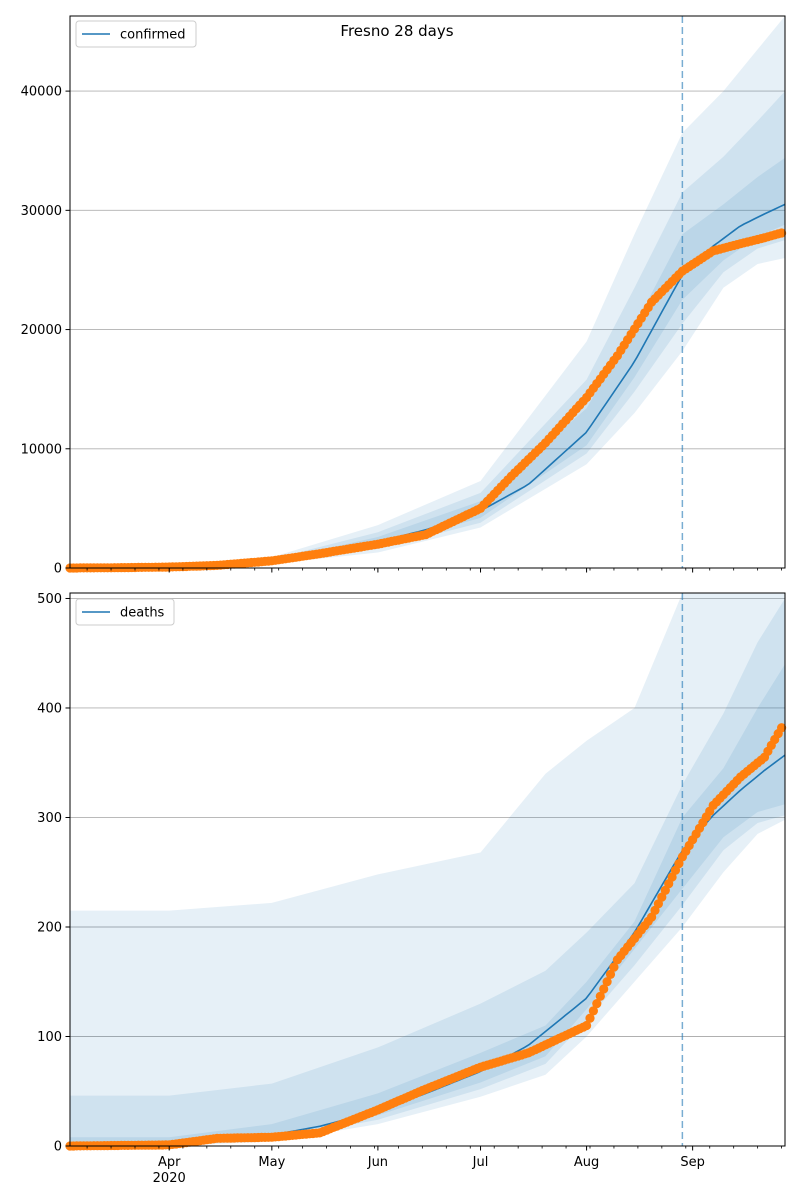 Image resolution: width=800 pixels, height=1200 pixels. What do you see at coordinates (41, 211) in the screenshot?
I see `y-tick-label: 30000` at bounding box center [41, 211].